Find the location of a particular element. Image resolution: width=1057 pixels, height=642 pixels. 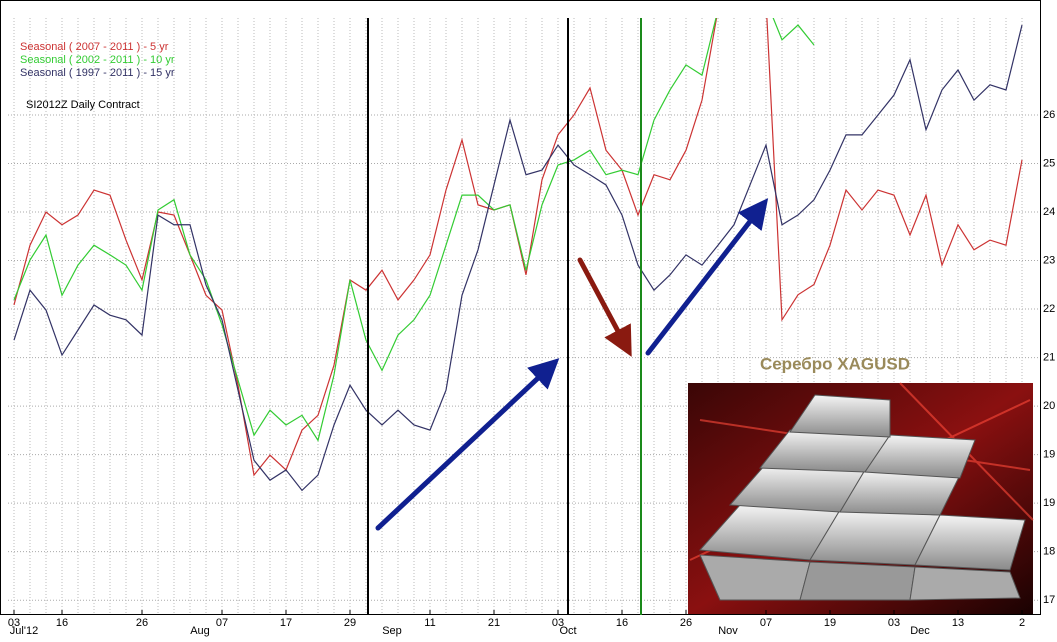

y-tick-label: 22 is located at coordinates (1049, 309).